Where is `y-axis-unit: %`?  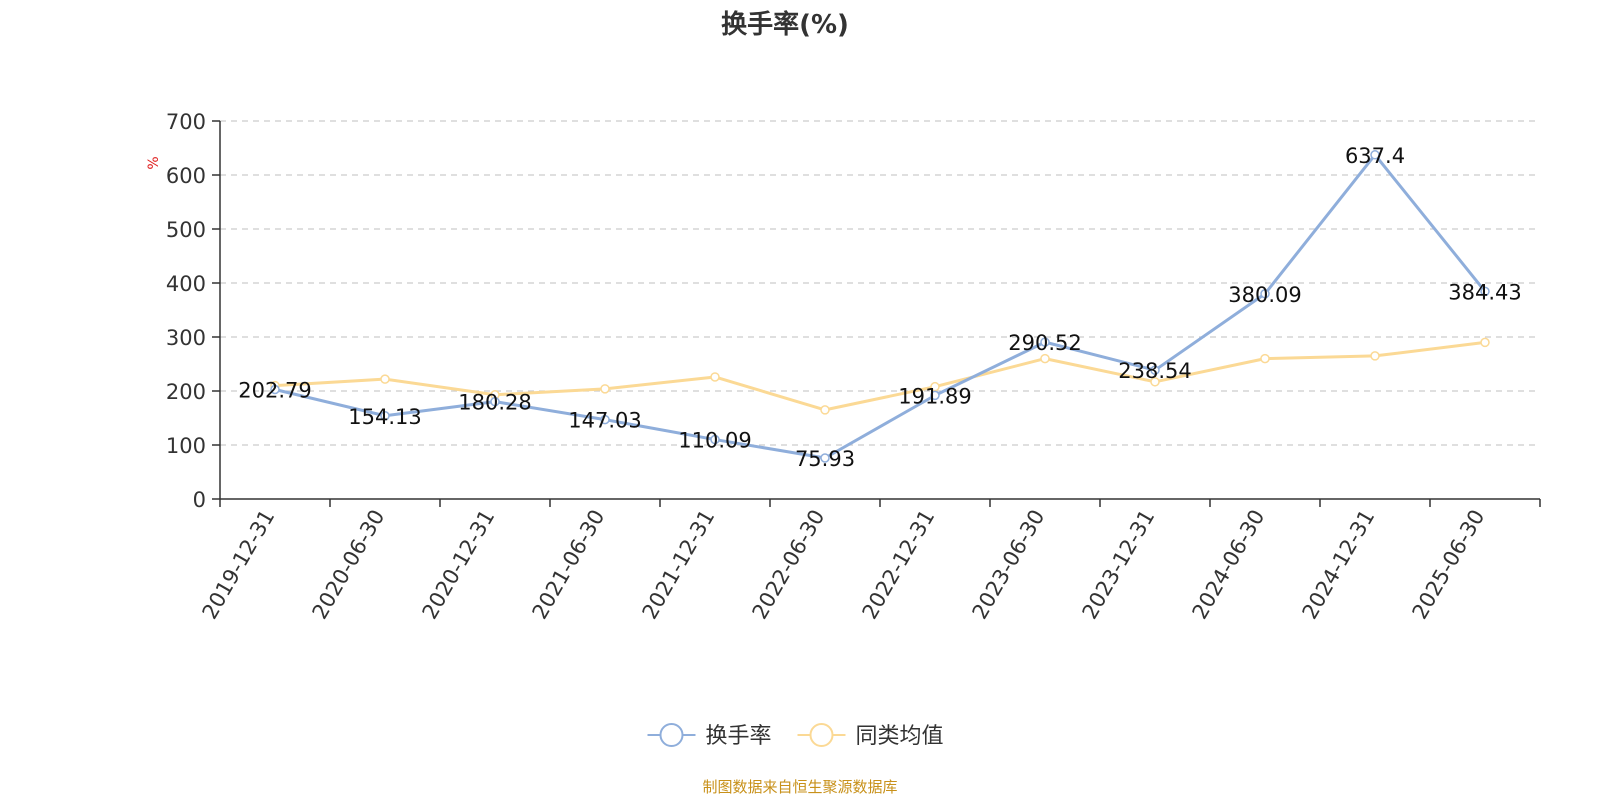
y-axis-unit: % is located at coordinates (154, 162).